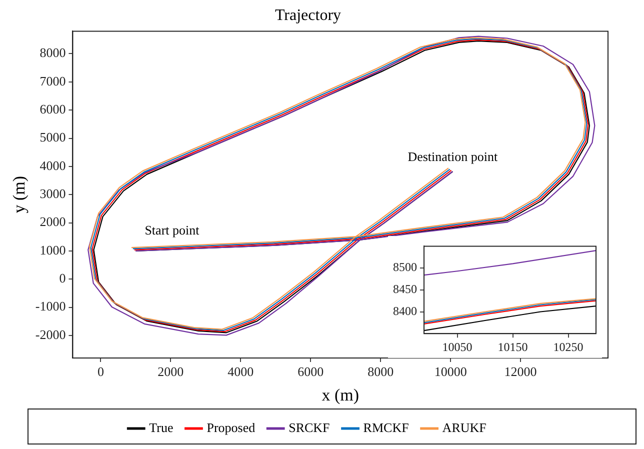 This screenshot has width=644, height=449. What do you see at coordinates (53, 250) in the screenshot?
I see `y-tick-label: 1000` at bounding box center [53, 250].